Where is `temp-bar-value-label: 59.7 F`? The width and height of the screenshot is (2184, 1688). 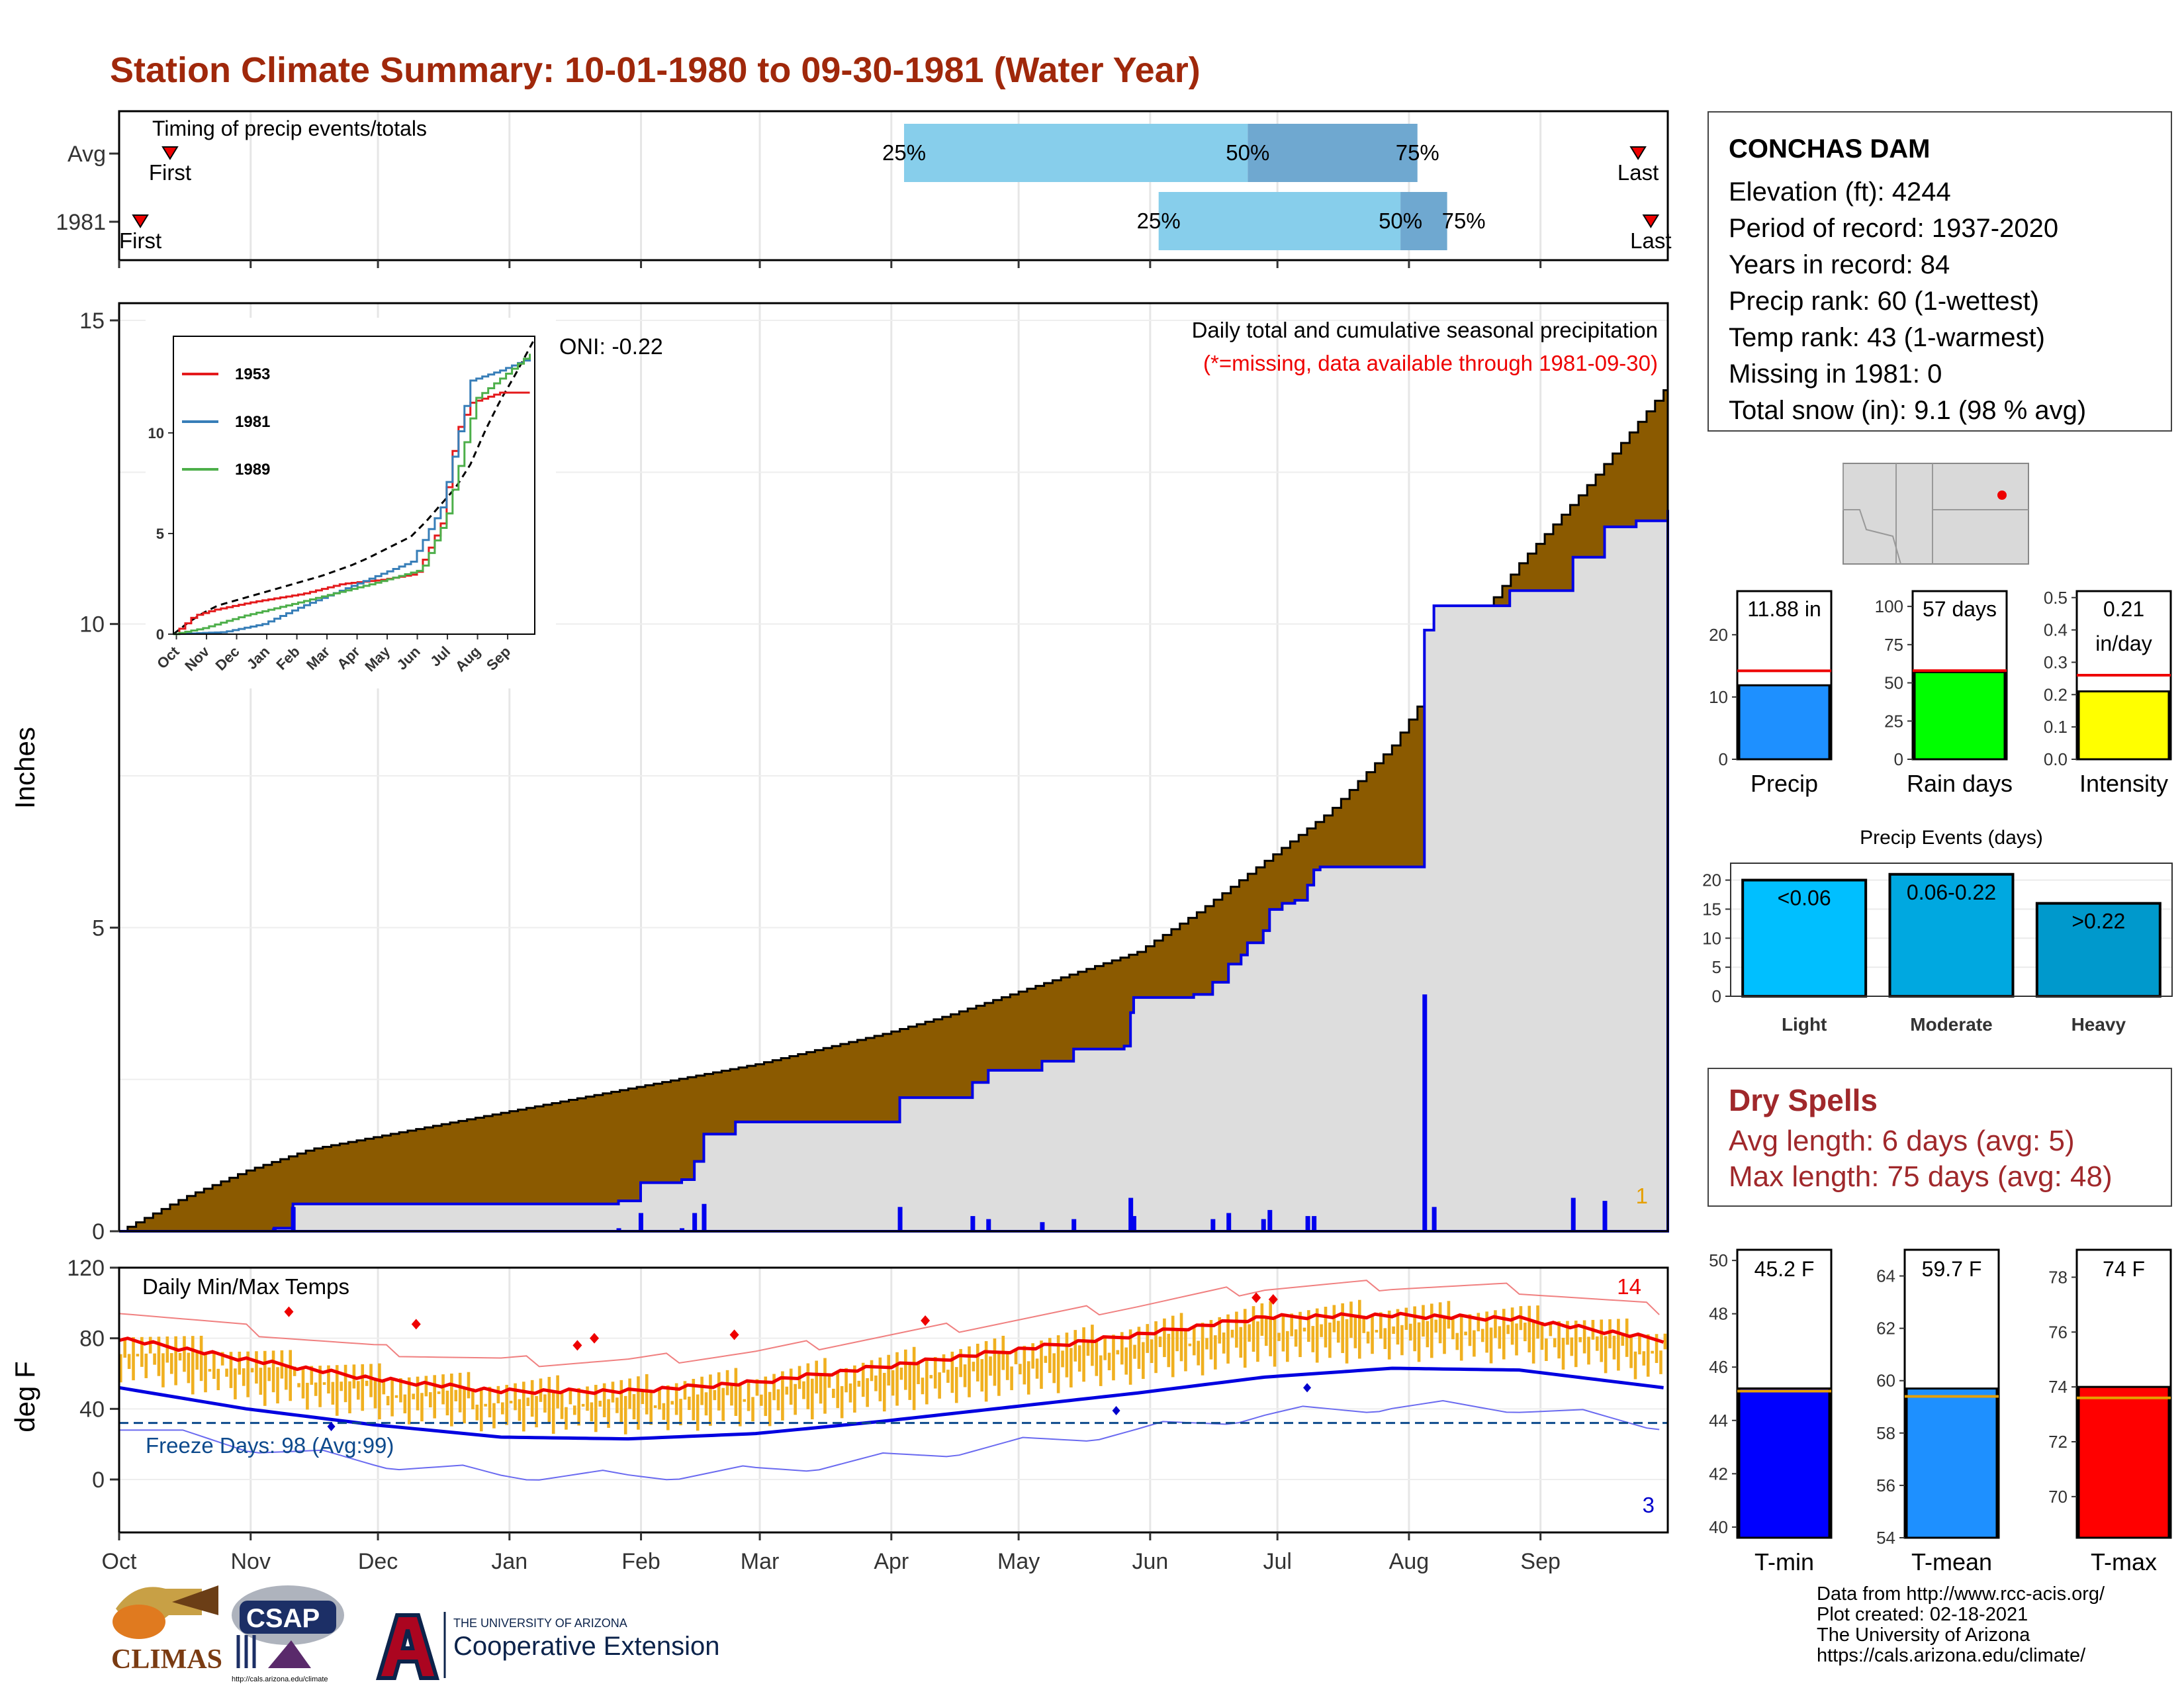 temp-bar-value-label: 59.7 F is located at coordinates (1952, 1269).